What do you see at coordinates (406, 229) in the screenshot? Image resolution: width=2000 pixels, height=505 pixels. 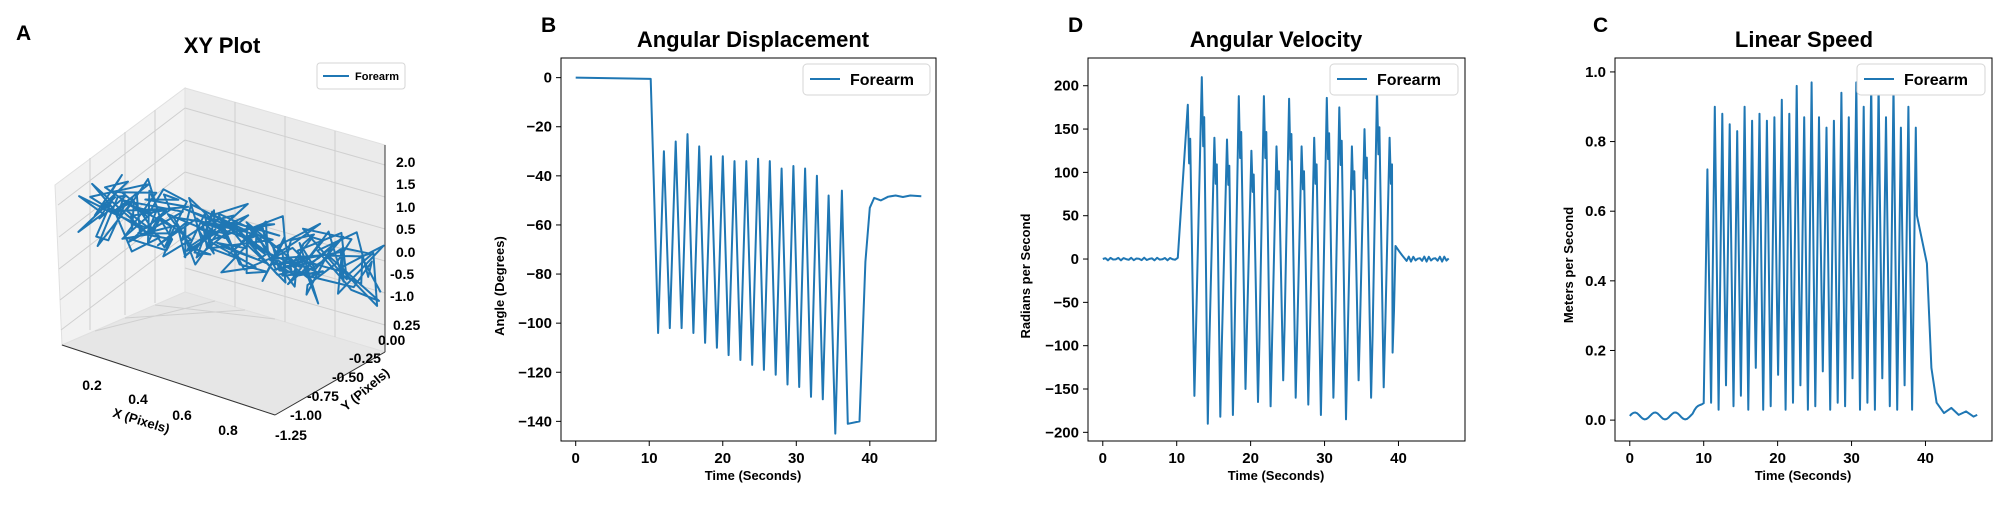 I see `z-tick-label: 0.5` at bounding box center [406, 229].